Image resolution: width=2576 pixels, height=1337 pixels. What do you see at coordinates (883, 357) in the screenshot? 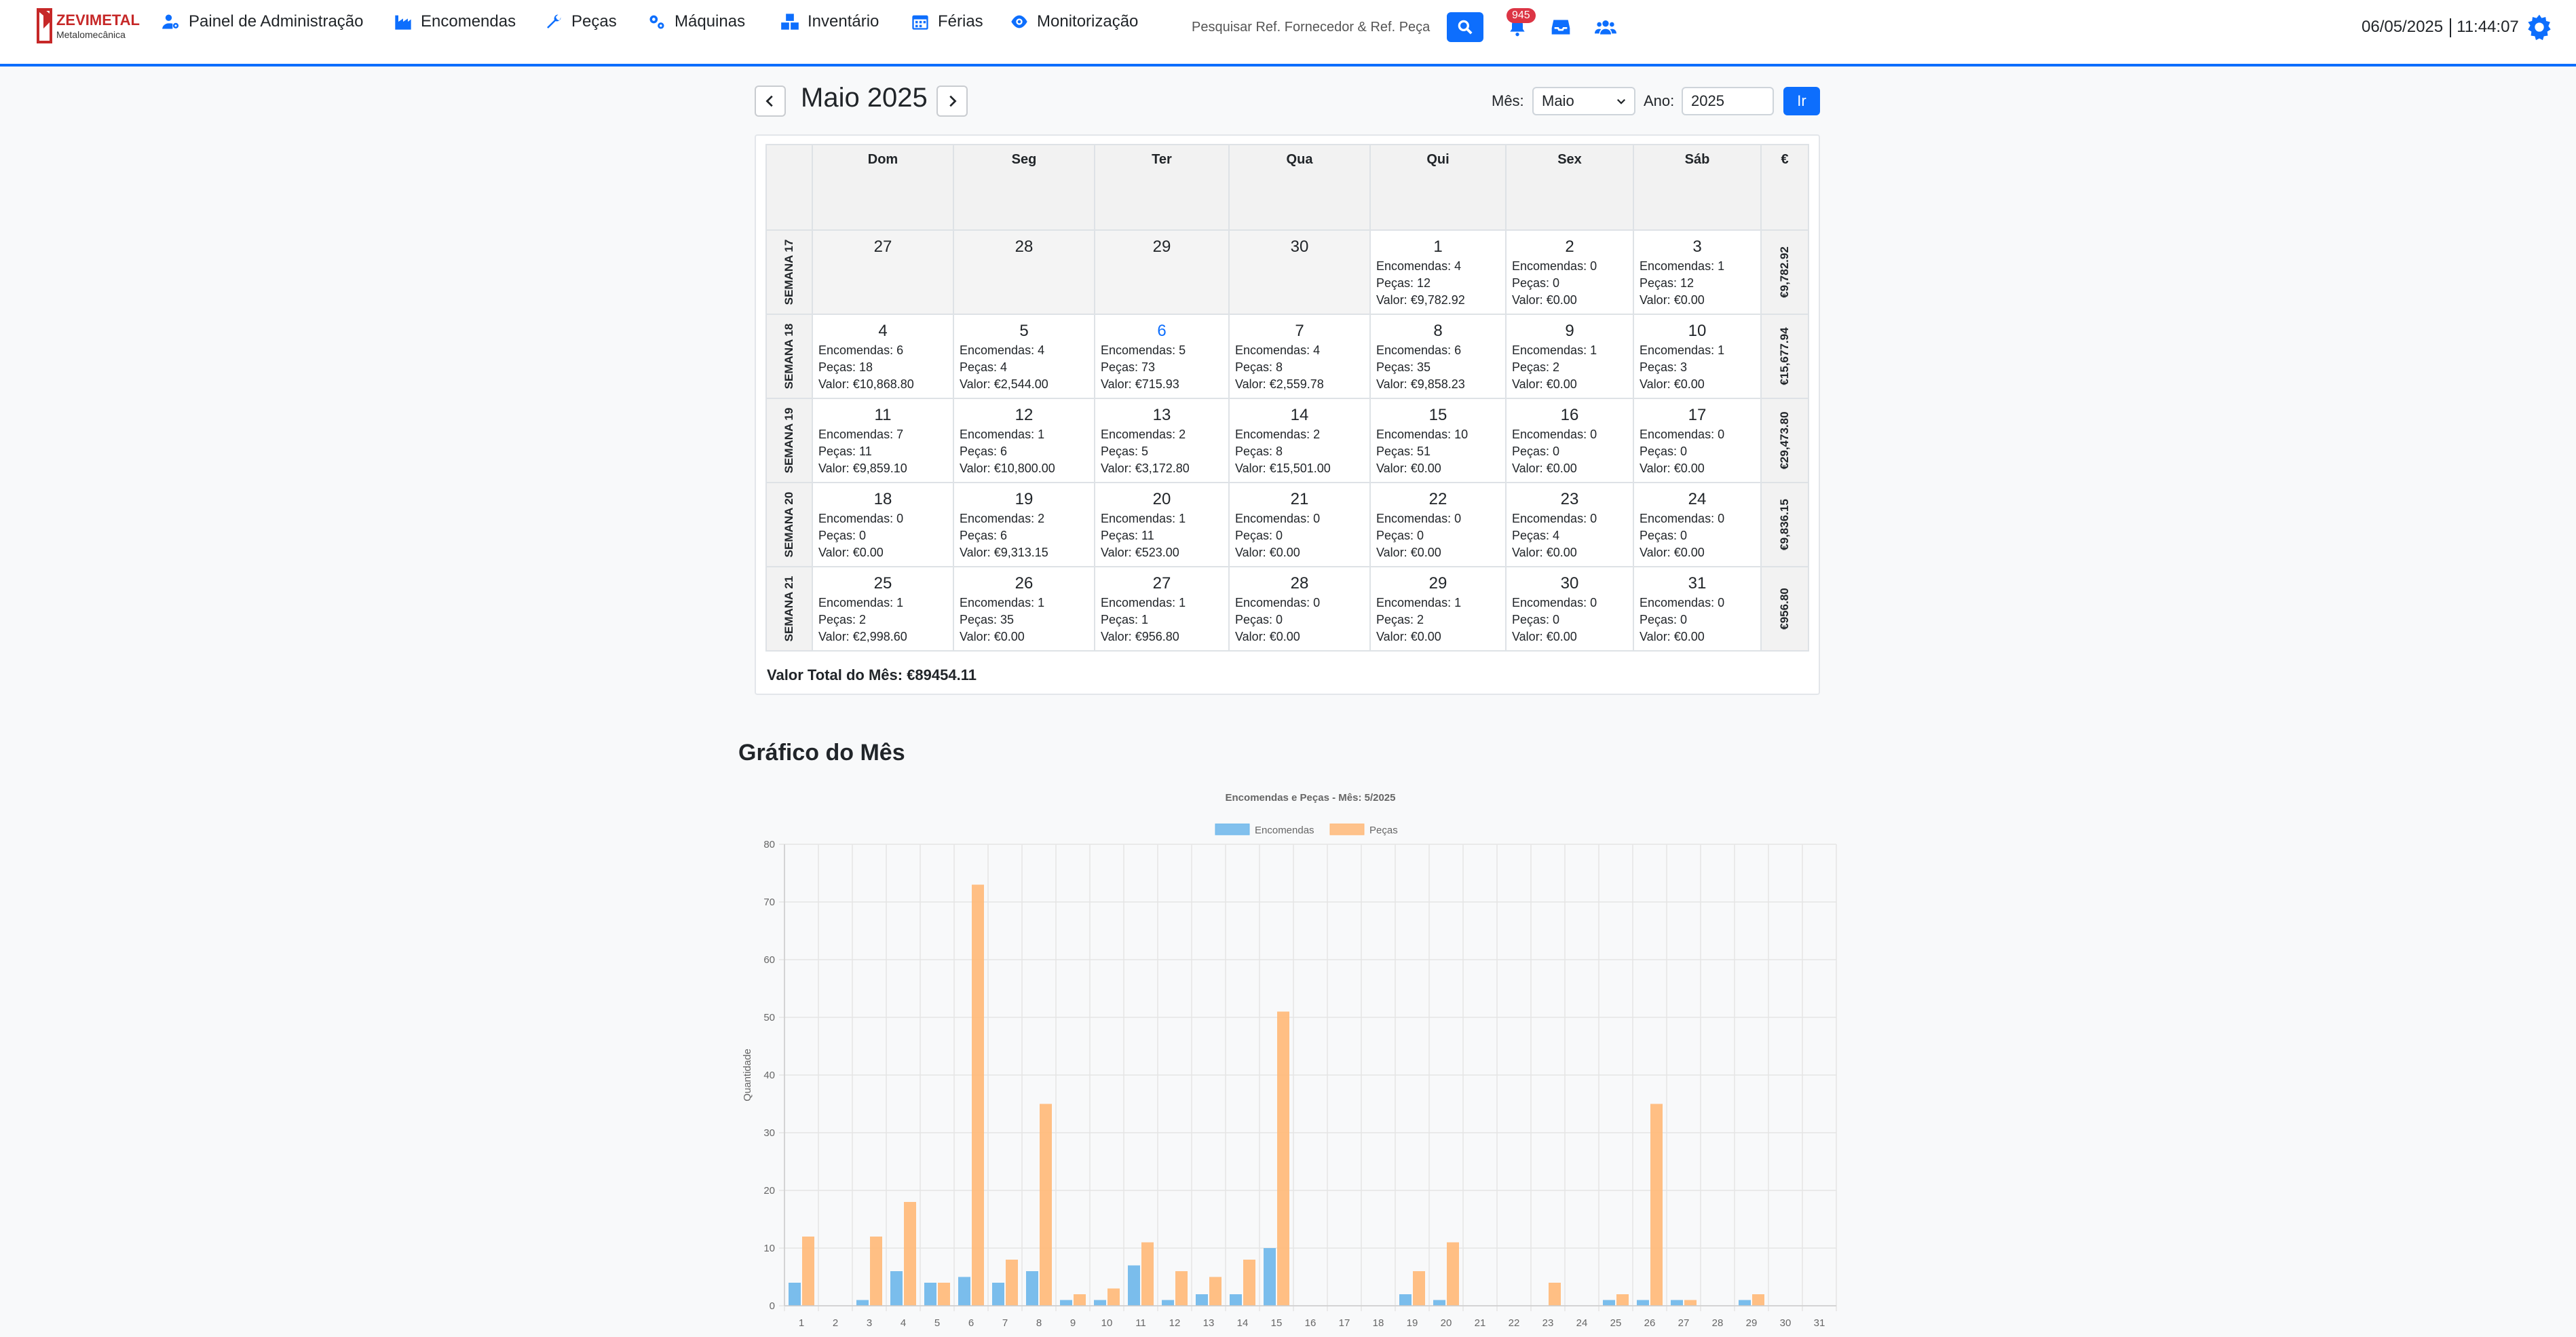
I see `calendar-day-cell: 4 Encomendas: 6 Peças: 18 Valor: €10,868.80` at bounding box center [883, 357].